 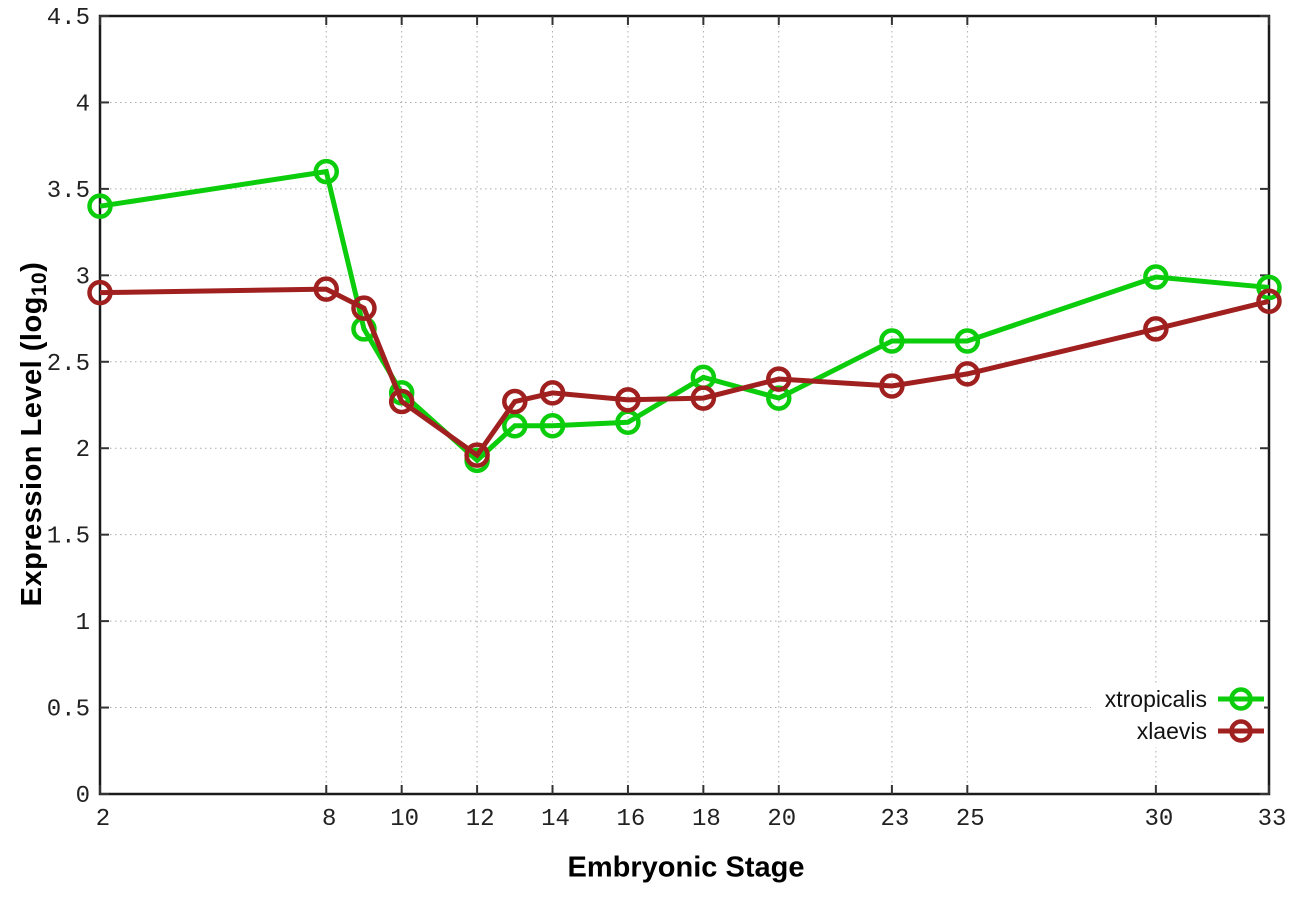 What do you see at coordinates (68, 364) in the screenshot?
I see `y-tick-label: 2.5` at bounding box center [68, 364].